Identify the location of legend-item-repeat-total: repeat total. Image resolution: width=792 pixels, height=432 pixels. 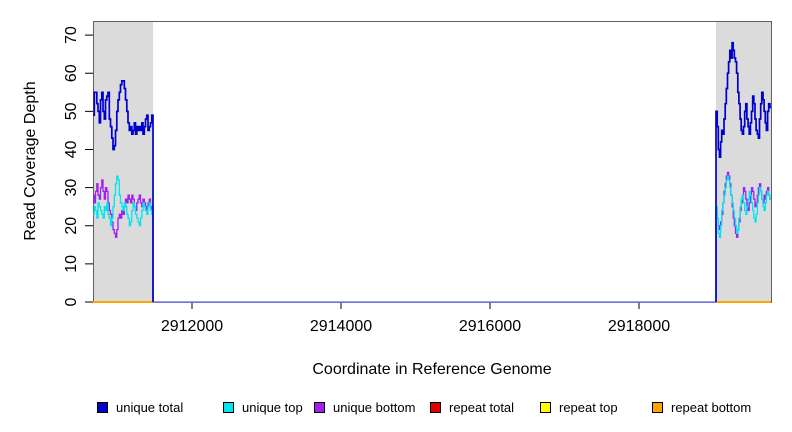
(472, 407).